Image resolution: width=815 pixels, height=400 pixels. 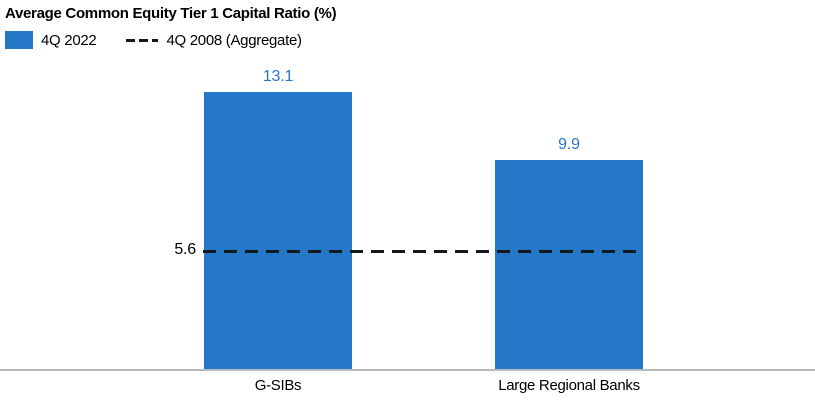 What do you see at coordinates (569, 265) in the screenshot?
I see `bar-large-regional-banks` at bounding box center [569, 265].